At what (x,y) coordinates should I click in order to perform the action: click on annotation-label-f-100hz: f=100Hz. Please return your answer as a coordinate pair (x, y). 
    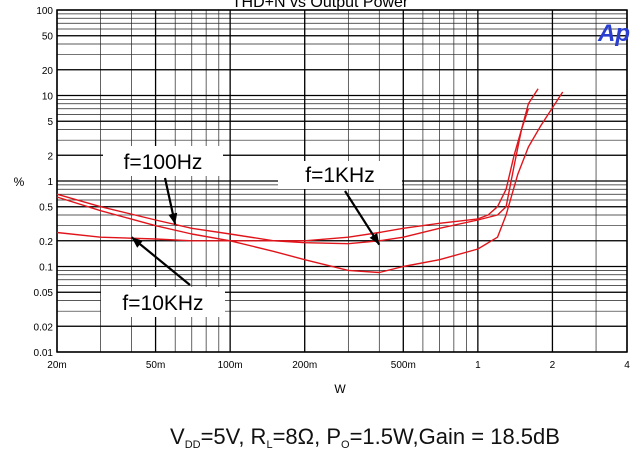
    Looking at the image, I should click on (163, 162).